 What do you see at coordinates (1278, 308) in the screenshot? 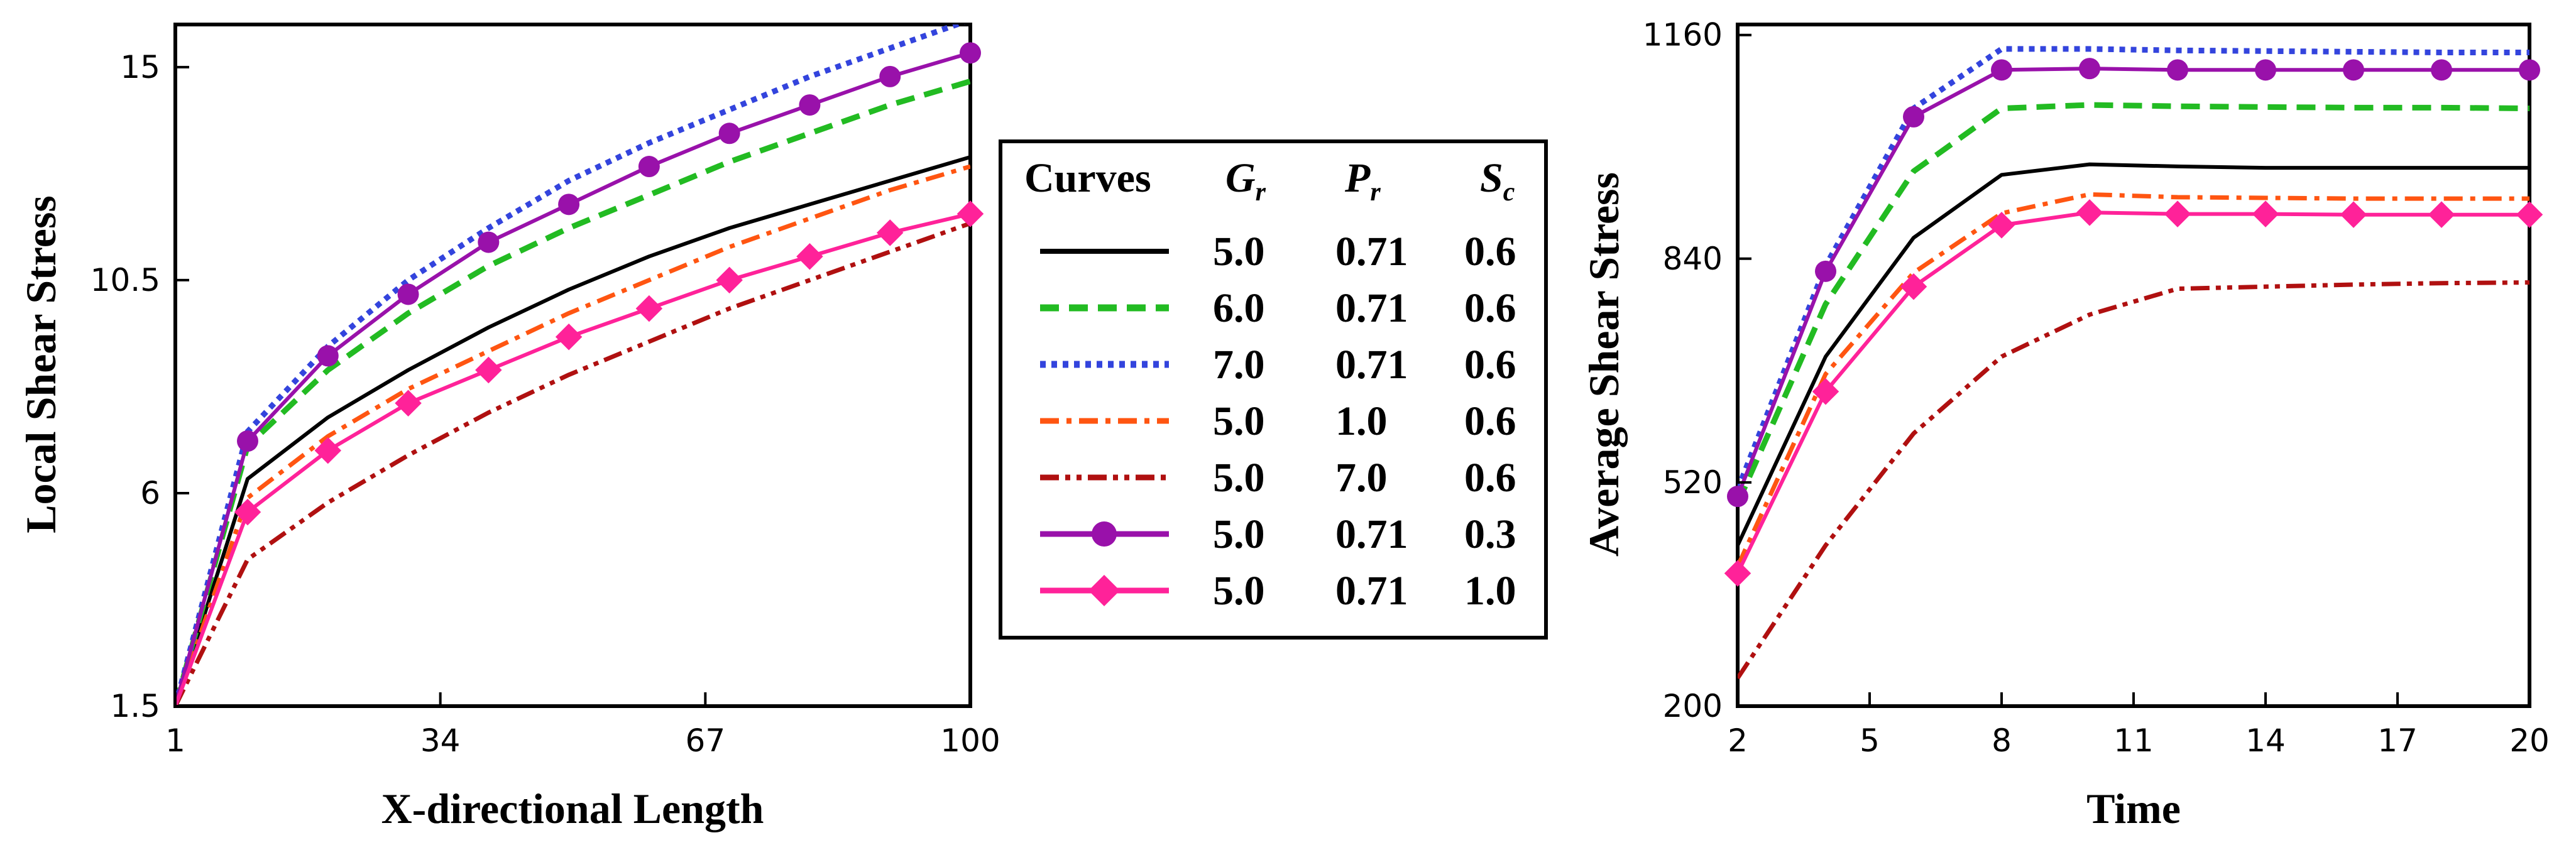
I see `legend-row: 6.0 0.71 0.6` at bounding box center [1278, 308].